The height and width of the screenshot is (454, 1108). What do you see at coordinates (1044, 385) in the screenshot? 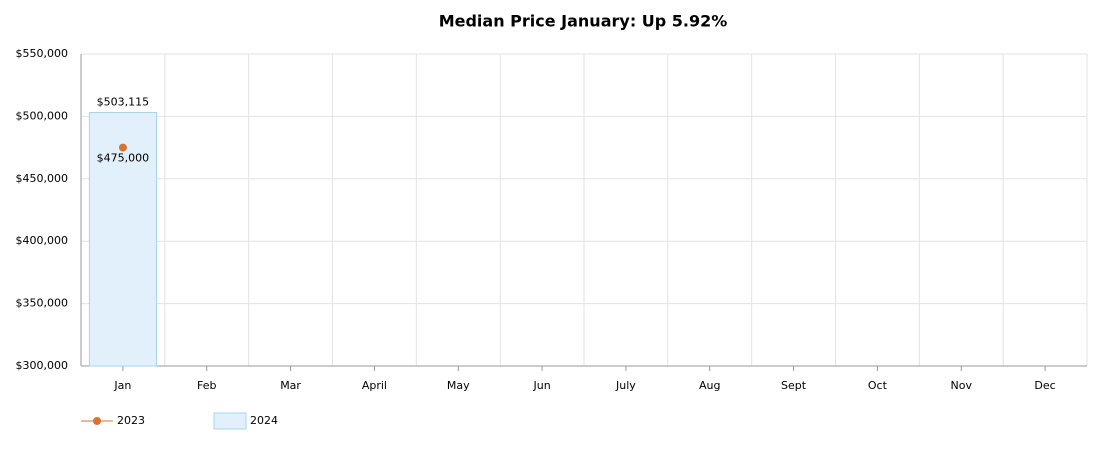
I see `x-tick-label: Dec` at bounding box center [1044, 385].